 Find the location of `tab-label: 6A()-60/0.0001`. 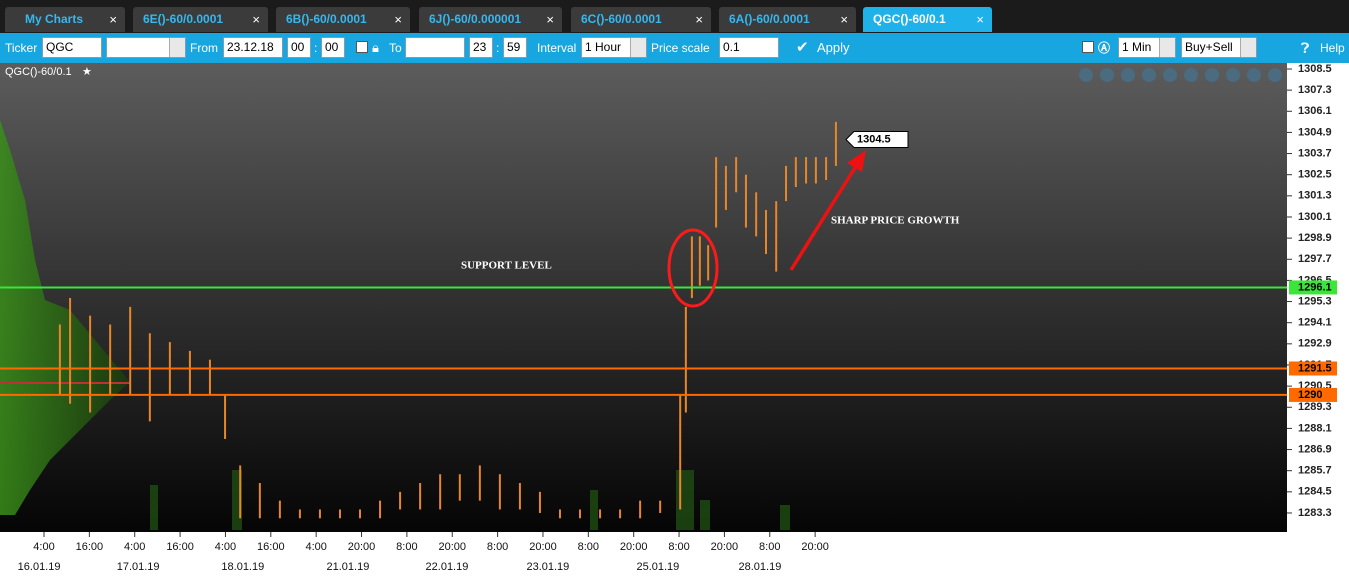

tab-label: 6A()-60/0.0001 is located at coordinates (769, 19).